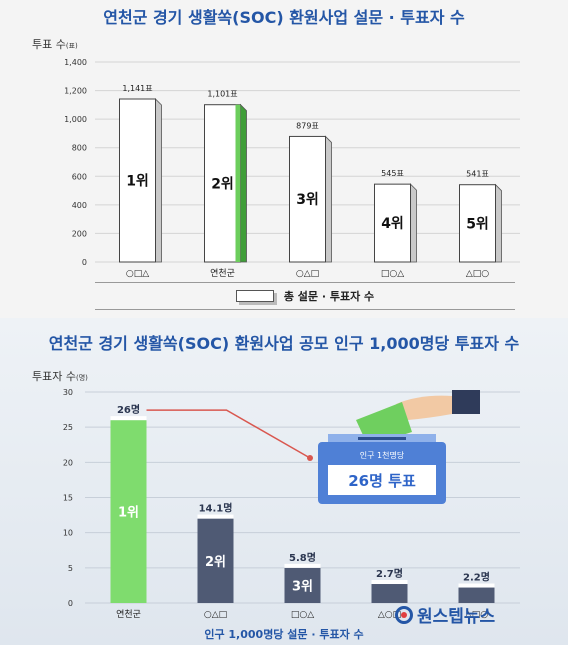  I want to click on chart2-ylabel: 투표자 수(명), so click(60, 376).